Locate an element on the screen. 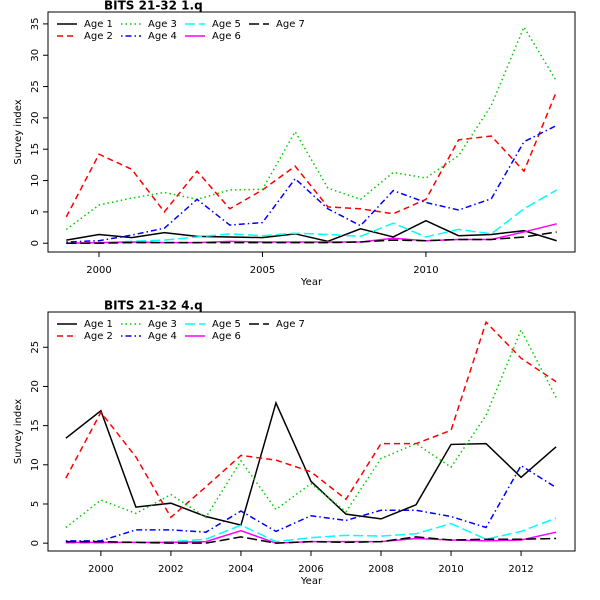 Image resolution: width=600 pixels, height=600 pixels. x-tick-label: 2006 is located at coordinates (310, 569).